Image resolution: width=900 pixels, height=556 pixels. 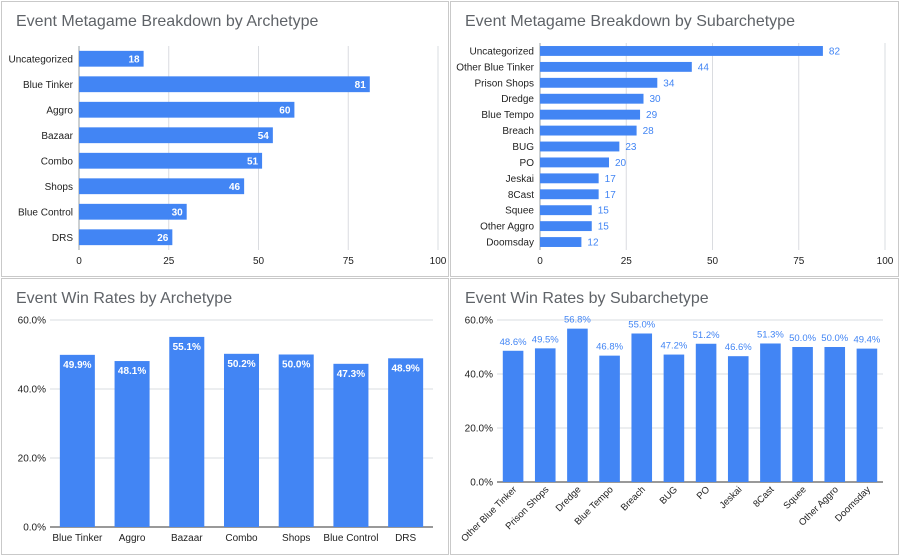 I want to click on data-label: 54, so click(x=264, y=136).